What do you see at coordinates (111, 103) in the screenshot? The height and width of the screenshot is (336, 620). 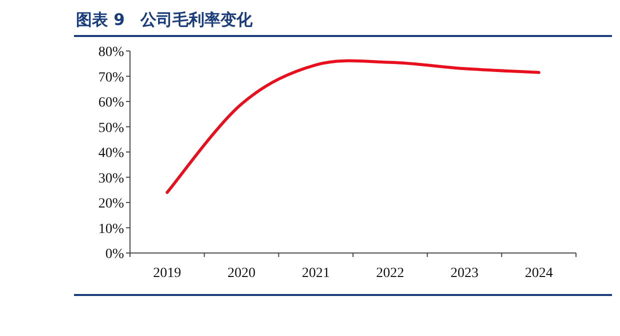 I see `y-tick-label: 60%` at bounding box center [111, 103].